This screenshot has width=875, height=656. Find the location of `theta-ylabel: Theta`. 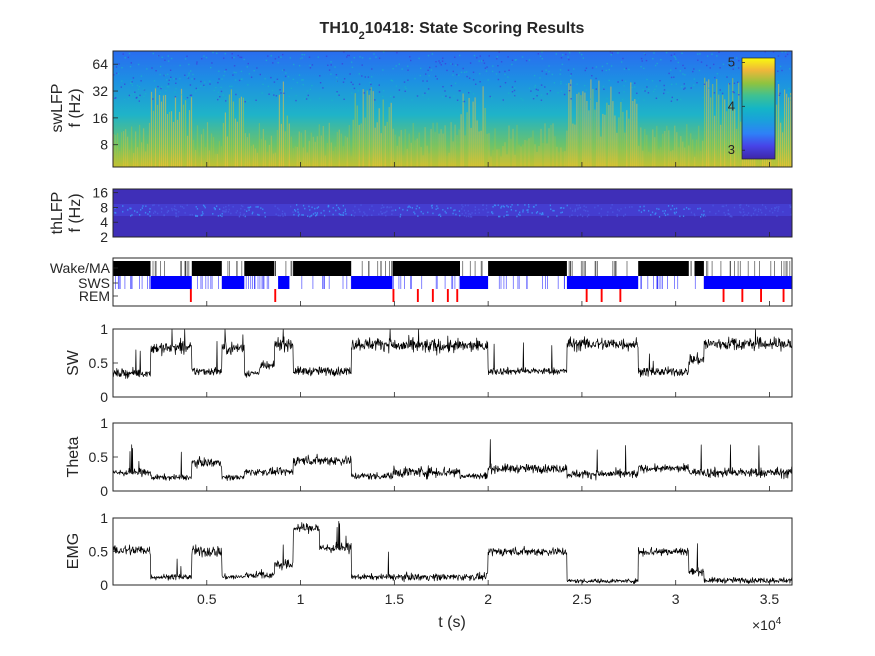

theta-ylabel: Theta is located at coordinates (73, 456).